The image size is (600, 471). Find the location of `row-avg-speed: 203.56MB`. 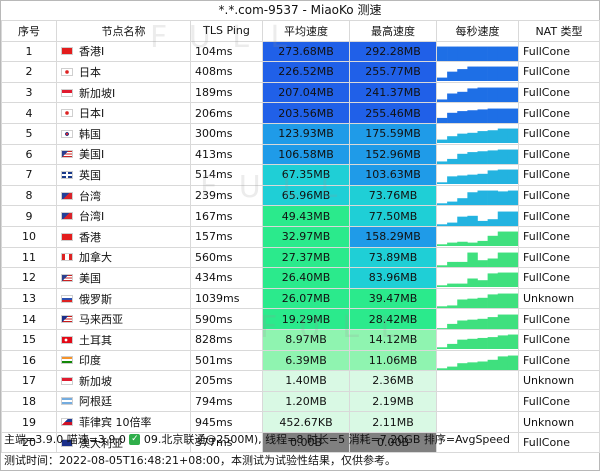

row-avg-speed: 203.56MB is located at coordinates (306, 113).